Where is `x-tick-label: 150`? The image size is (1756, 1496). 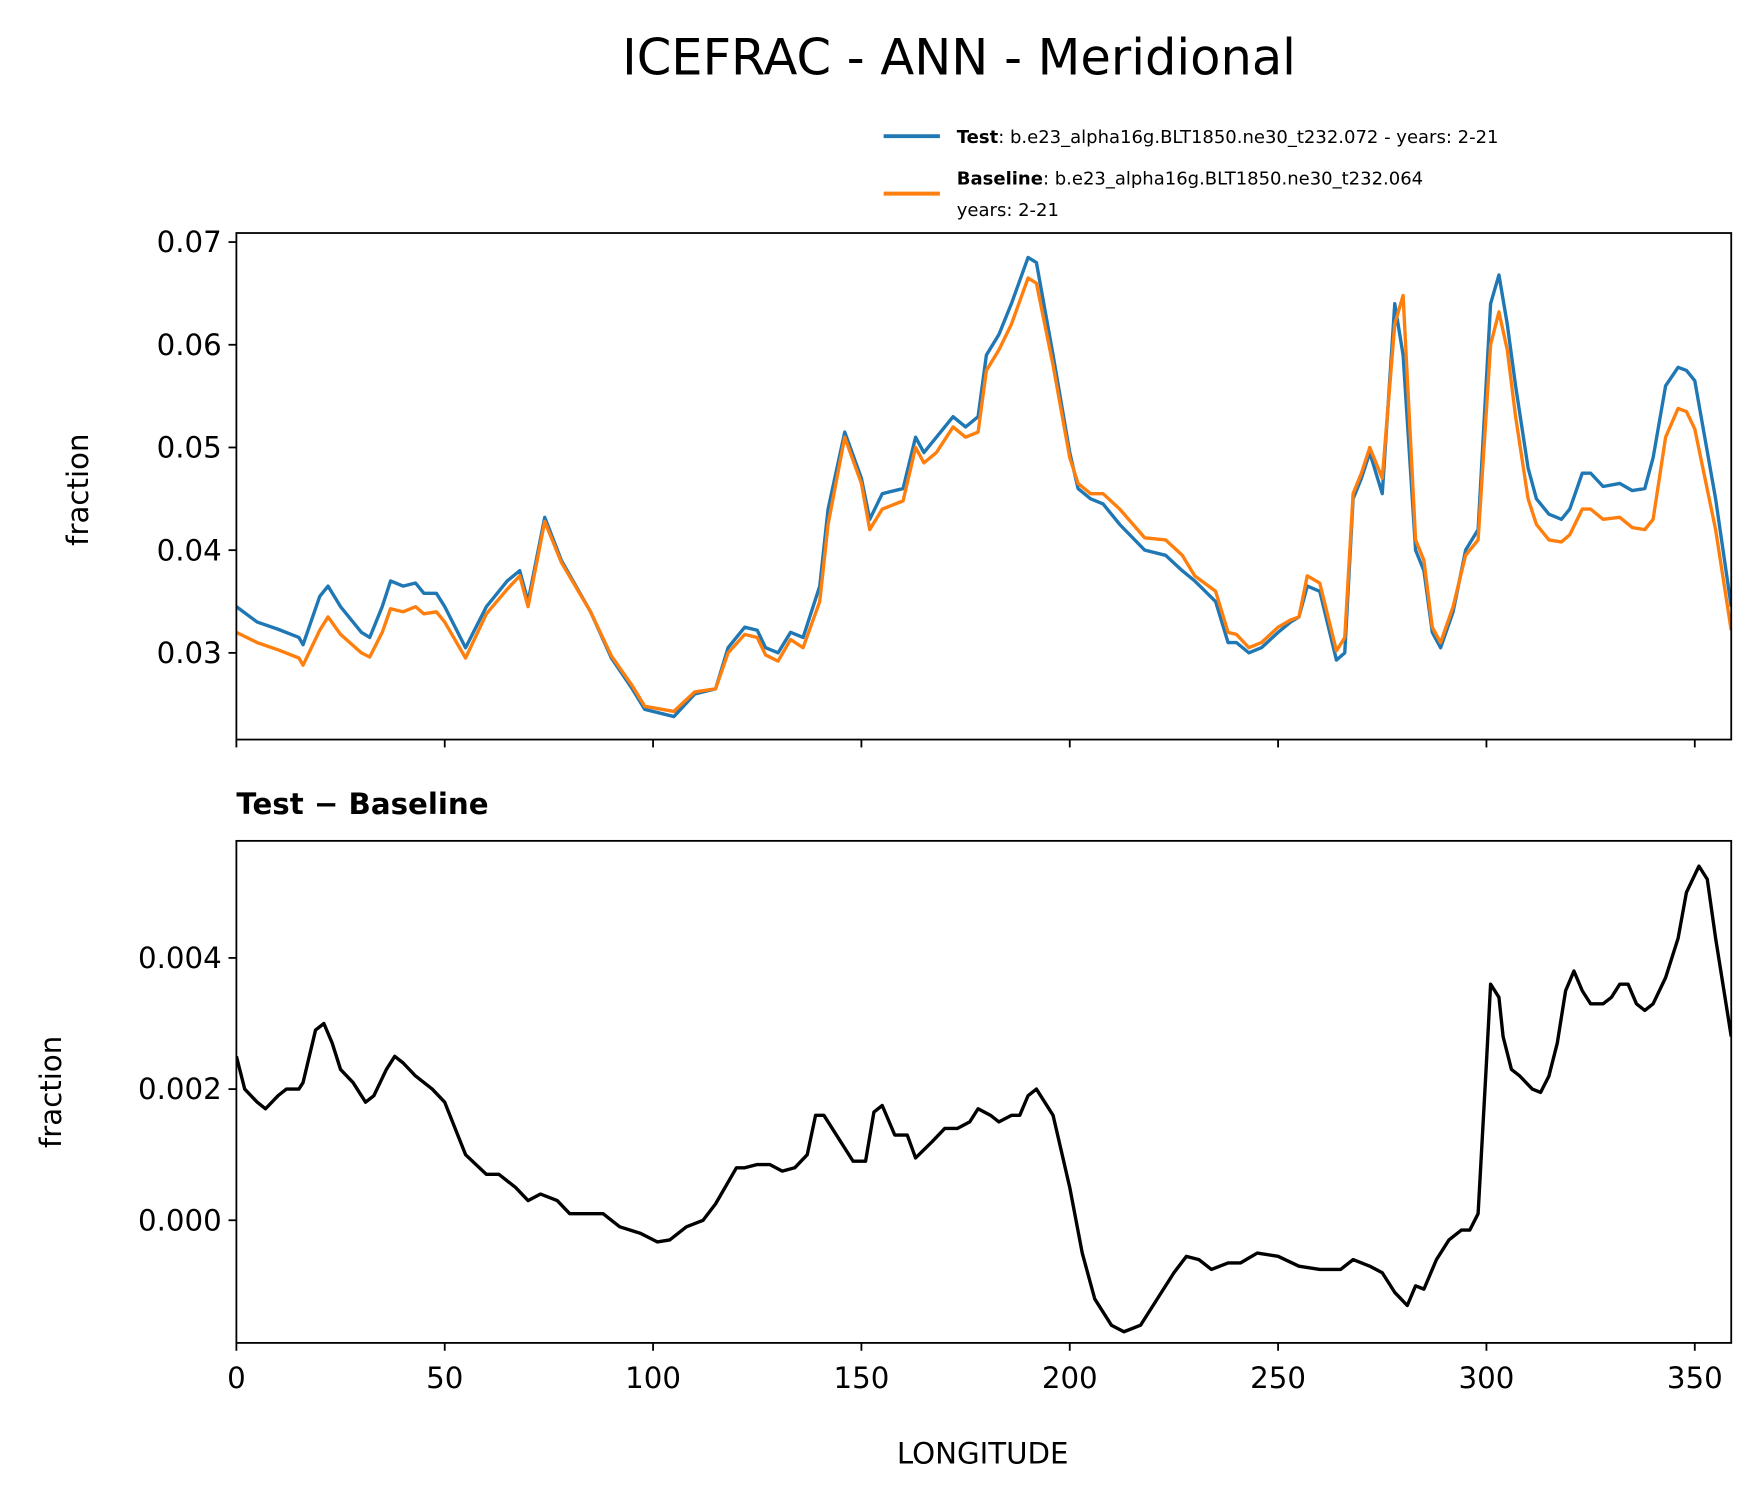 x-tick-label: 150 is located at coordinates (861, 1378).